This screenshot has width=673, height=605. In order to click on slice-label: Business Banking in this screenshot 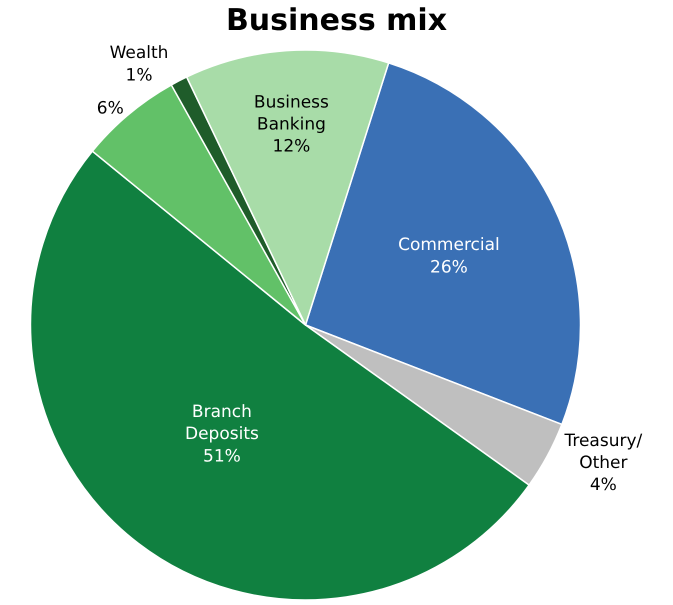, I will do `click(292, 113)`.